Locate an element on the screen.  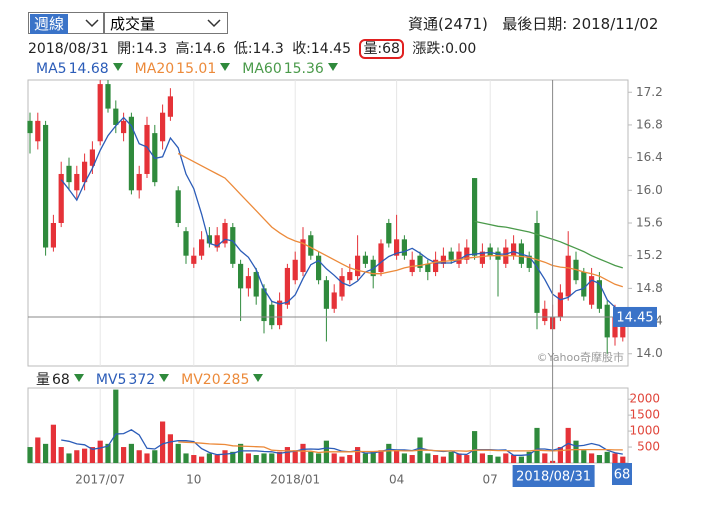
info-date: 2018/08/31 is located at coordinates (68, 49).